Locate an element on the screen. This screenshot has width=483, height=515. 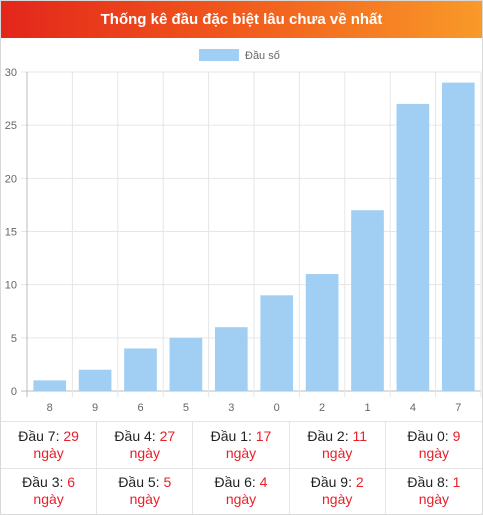
stat-line: Đầu 1: 17 is located at coordinates (241, 436).